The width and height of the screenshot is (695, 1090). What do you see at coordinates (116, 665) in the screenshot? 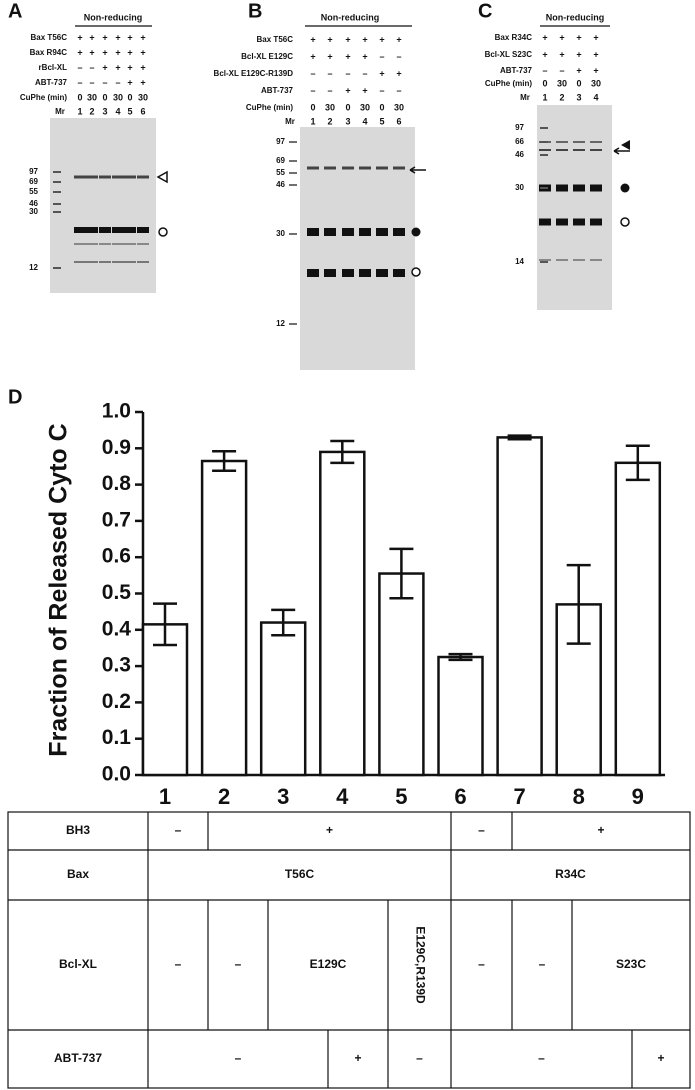
I see `y-tick-label: 0.3` at bounding box center [116, 665].